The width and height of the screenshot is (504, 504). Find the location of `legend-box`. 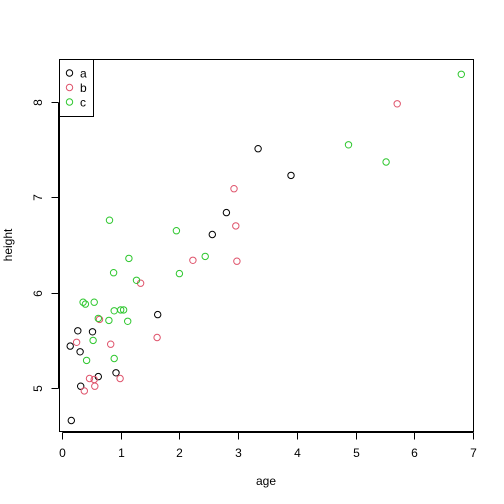

legend-box is located at coordinates (76, 88).